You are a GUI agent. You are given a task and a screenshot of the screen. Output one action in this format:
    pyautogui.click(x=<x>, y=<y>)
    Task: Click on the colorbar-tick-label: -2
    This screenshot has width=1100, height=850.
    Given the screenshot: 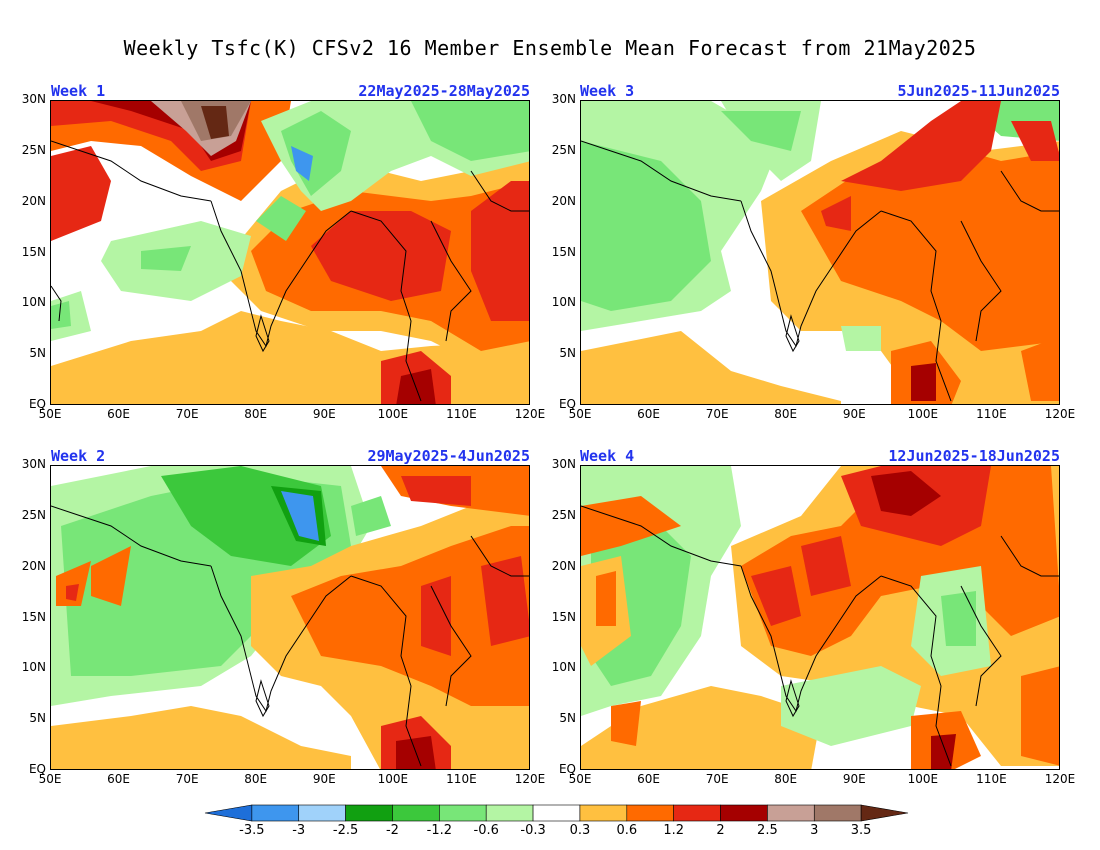 What is the action you would take?
    pyautogui.click(x=392, y=830)
    